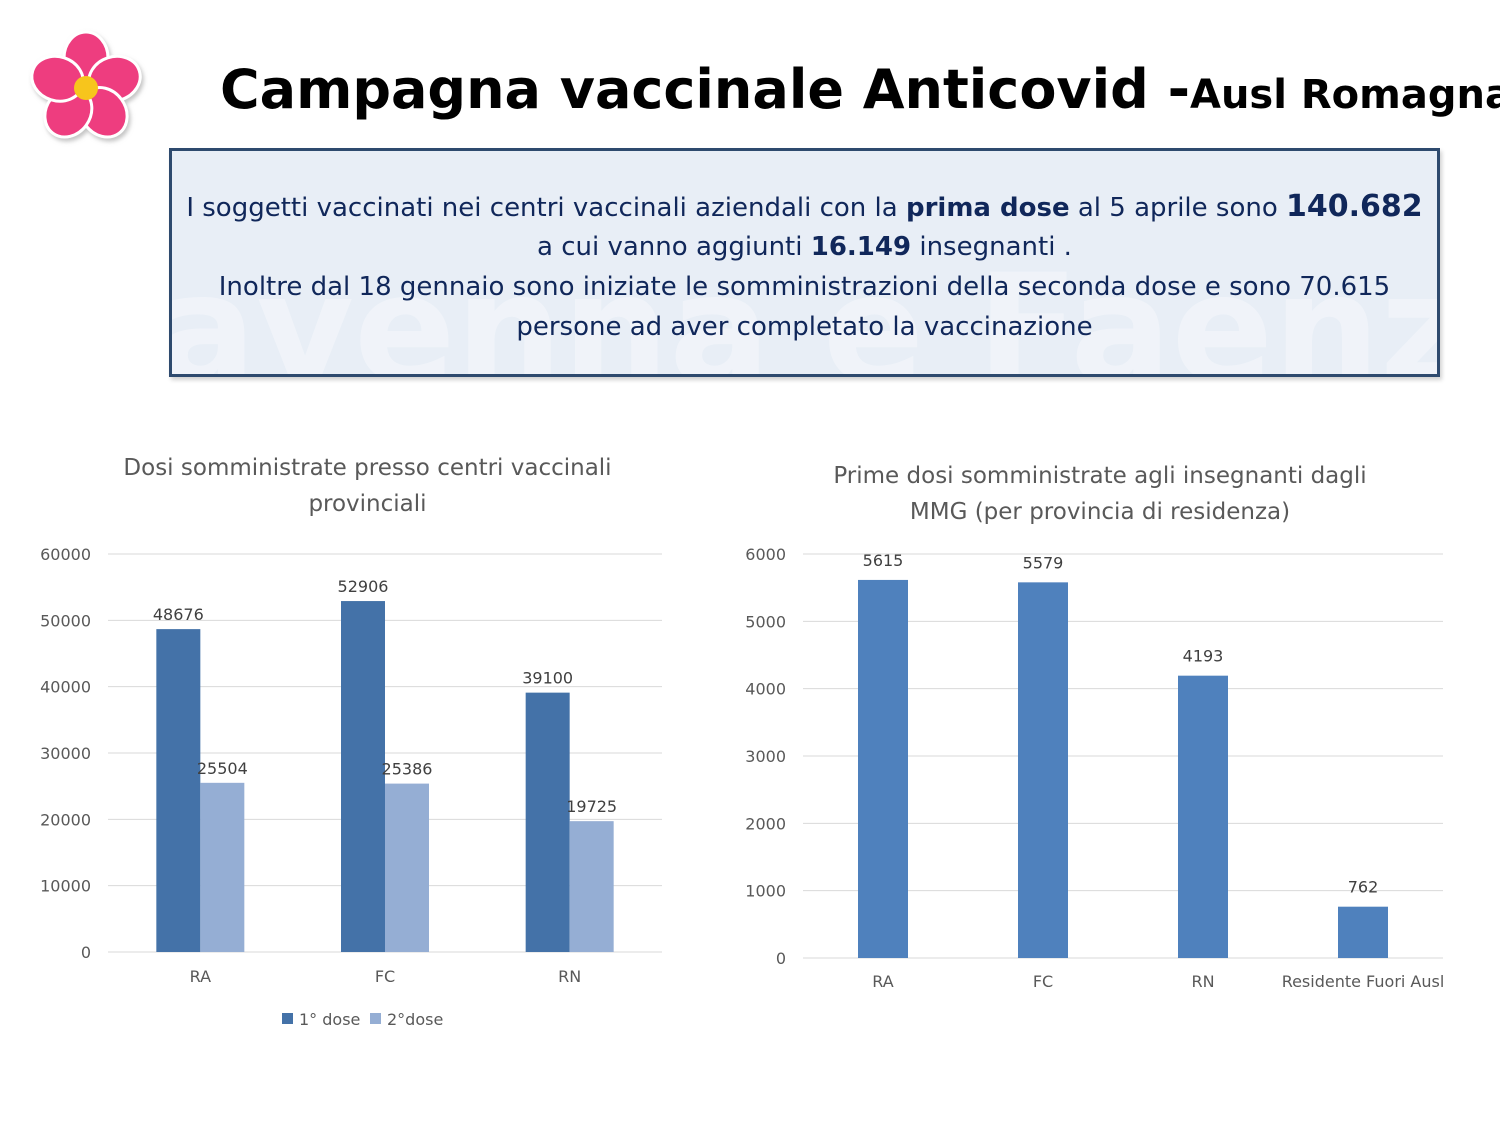 The height and width of the screenshot is (1125, 1500). What do you see at coordinates (1354, 206) in the screenshot?
I see `first-dose-total: 140.682` at bounding box center [1354, 206].